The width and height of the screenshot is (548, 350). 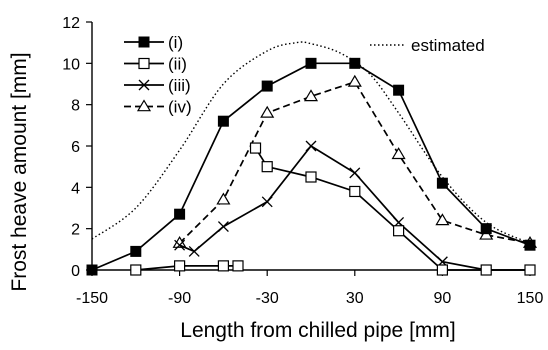 I want to click on x-tick-label: -30, so click(x=267, y=298).